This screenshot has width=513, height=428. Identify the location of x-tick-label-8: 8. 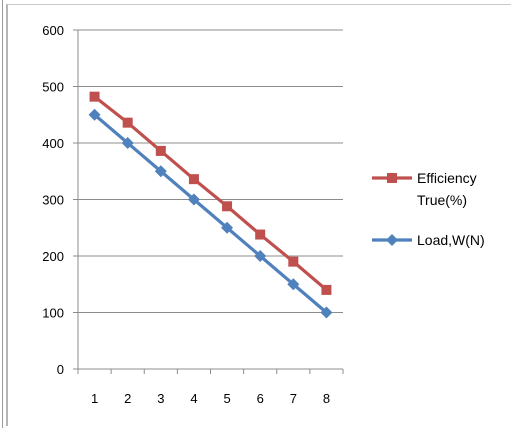
(326, 398).